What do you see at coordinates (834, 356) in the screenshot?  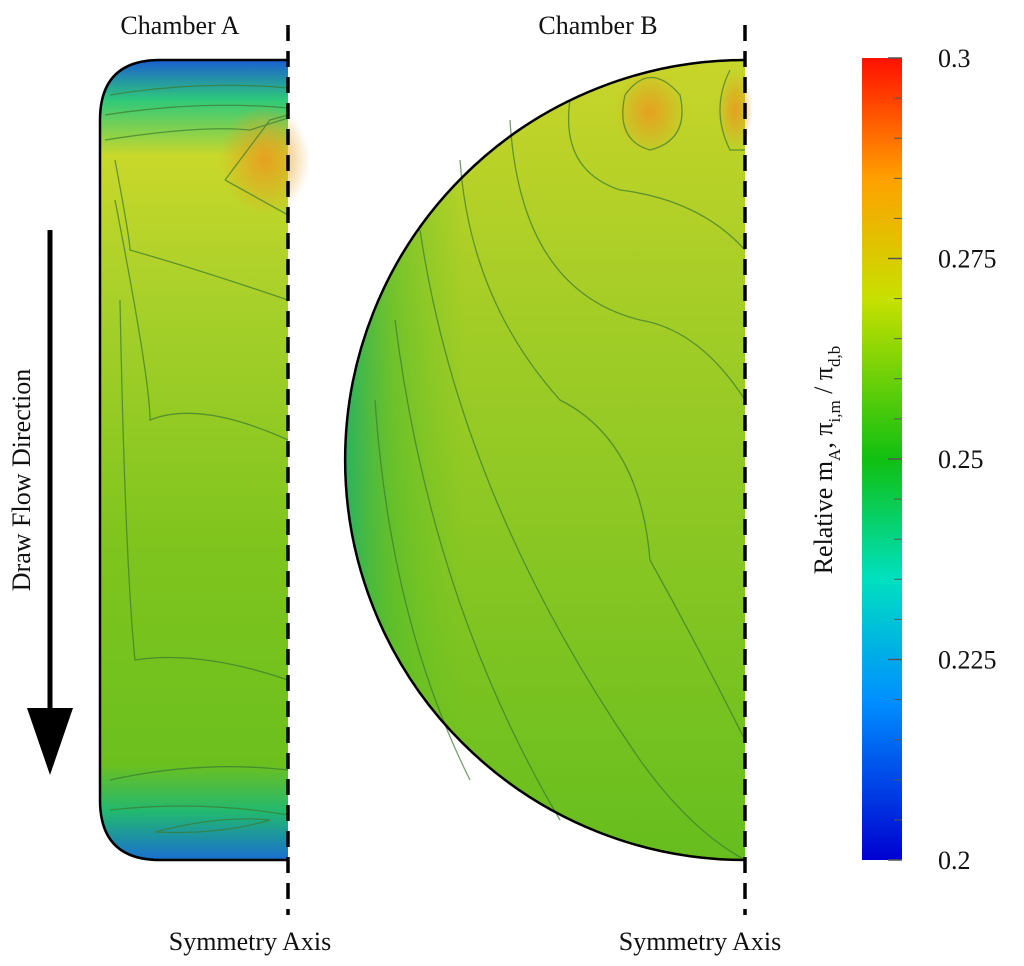 I see `colorbar-label-part: d,b` at bounding box center [834, 356].